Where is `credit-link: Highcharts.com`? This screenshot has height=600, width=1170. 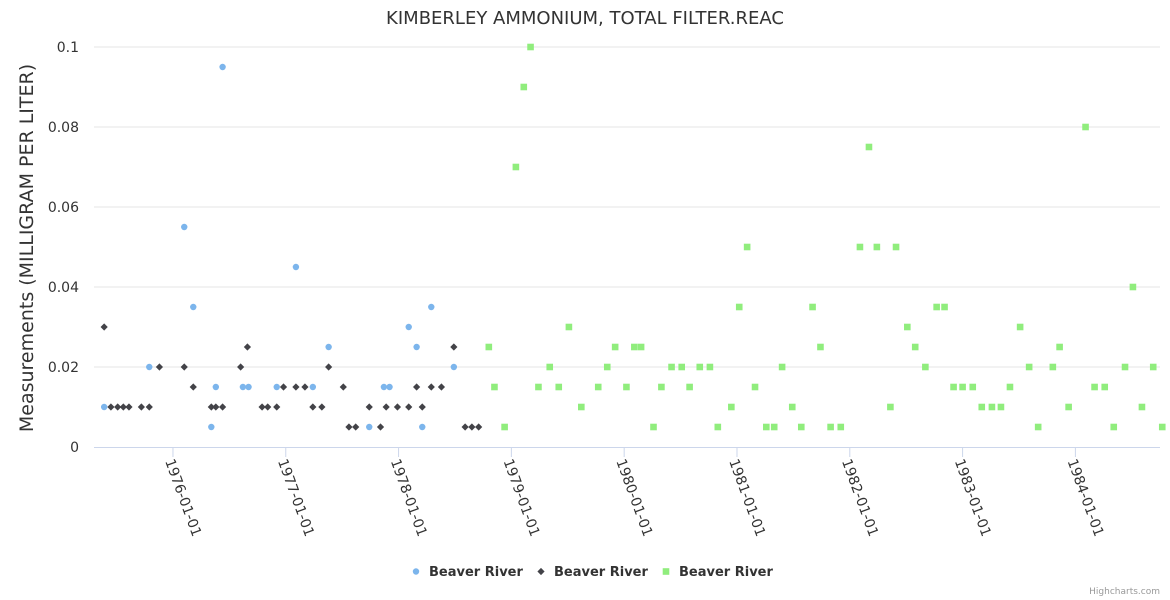 credit-link: Highcharts.com is located at coordinates (1124, 592).